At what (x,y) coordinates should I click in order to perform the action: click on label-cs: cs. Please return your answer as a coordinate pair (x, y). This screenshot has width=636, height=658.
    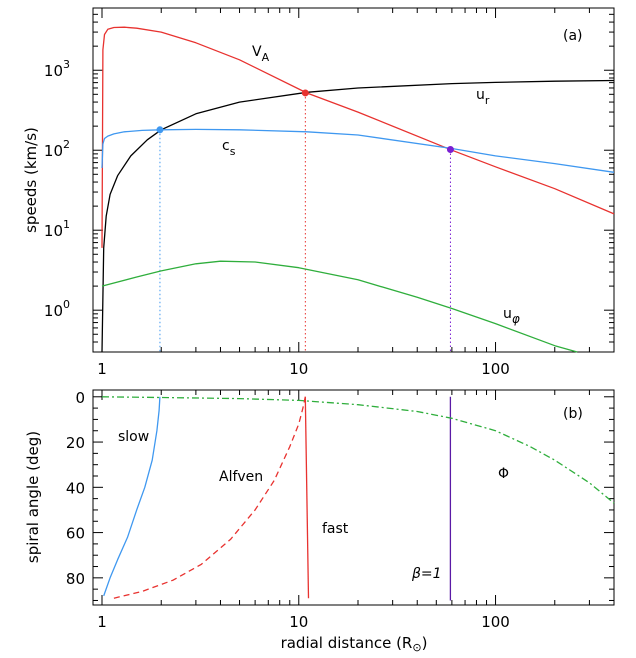
    Looking at the image, I should click on (229, 148).